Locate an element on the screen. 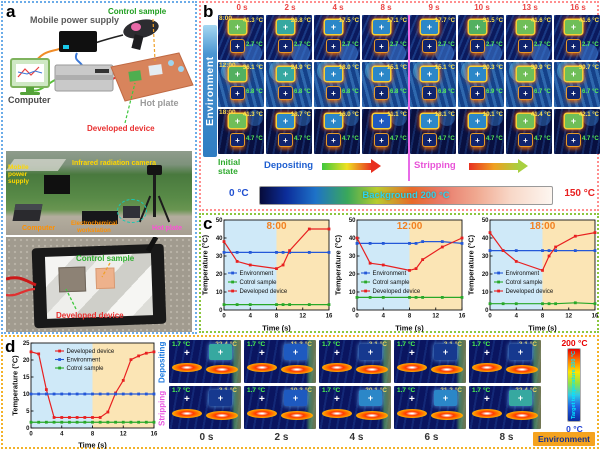  thermal-image: +41.6 °C +2.7 °C is located at coordinates (577, 37).